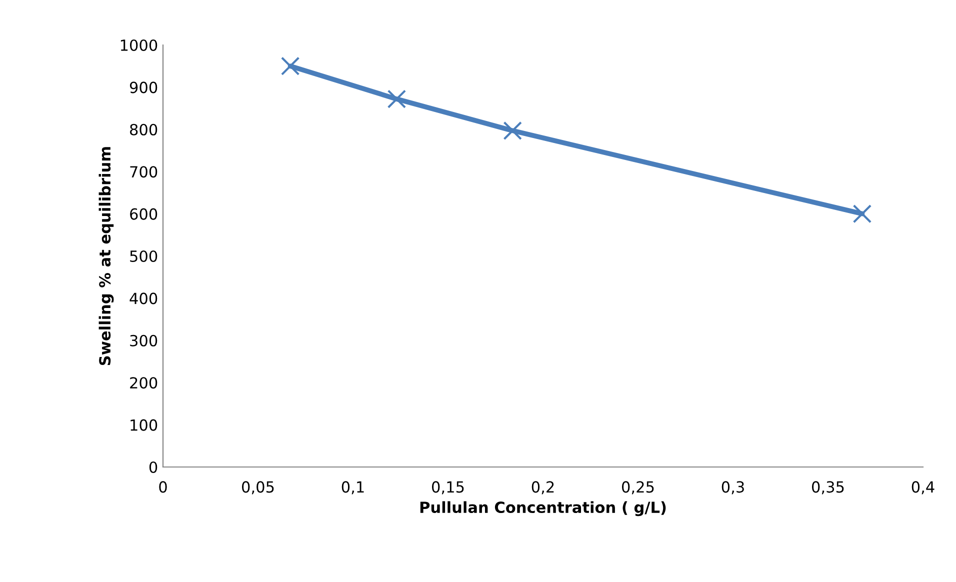 This screenshot has width=956, height=582. Describe the element at coordinates (106, 256) in the screenshot. I see `y-axis-title: Swelling % at equilibrium` at that location.